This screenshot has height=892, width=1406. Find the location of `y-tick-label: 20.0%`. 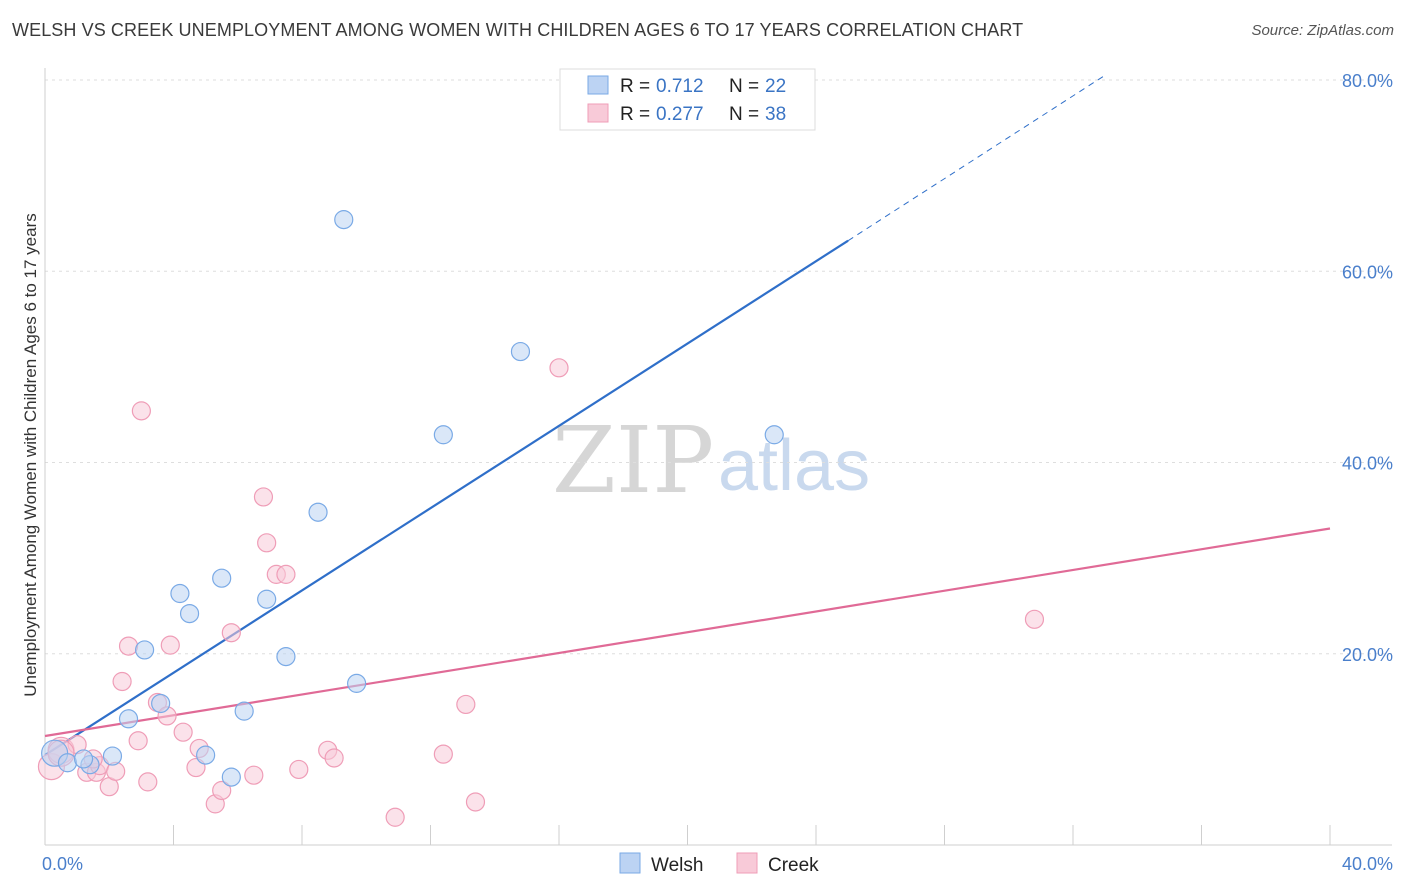

y-tick-label: 20.0% is located at coordinates (1367, 655).